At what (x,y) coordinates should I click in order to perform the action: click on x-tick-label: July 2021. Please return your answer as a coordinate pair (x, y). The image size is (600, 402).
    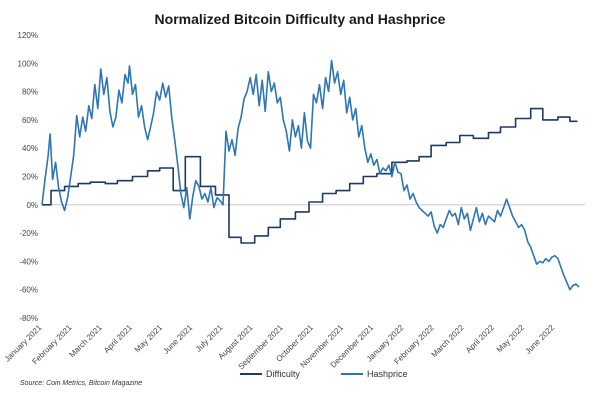
    Looking at the image, I should click on (209, 338).